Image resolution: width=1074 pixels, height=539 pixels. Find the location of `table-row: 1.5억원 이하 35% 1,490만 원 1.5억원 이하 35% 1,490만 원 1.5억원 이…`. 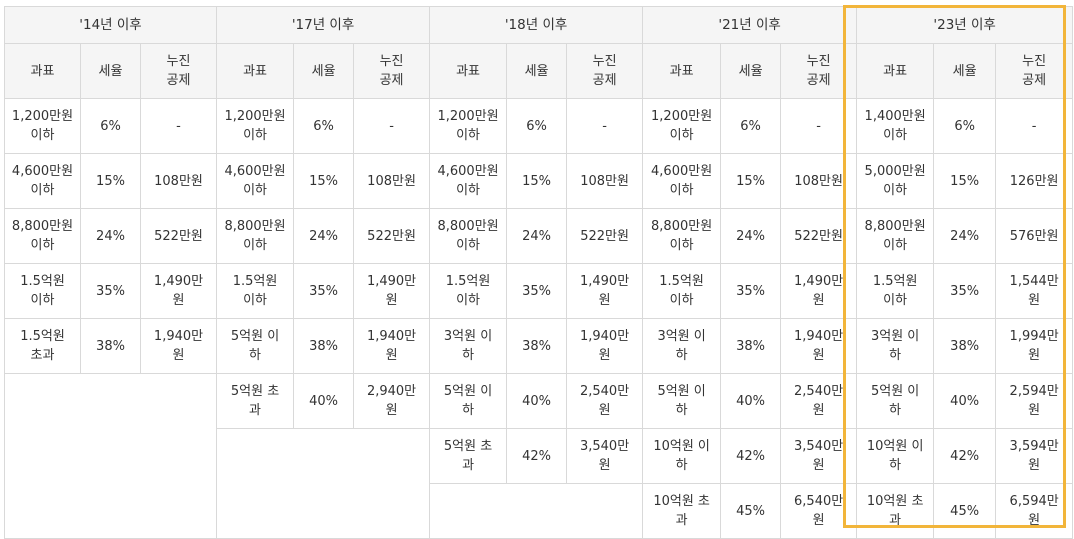

table-row: 1.5억원 이하 35% 1,490만 원 1.5억원 이하 35% 1,490만 원 1.5억원 이… is located at coordinates (539, 291).